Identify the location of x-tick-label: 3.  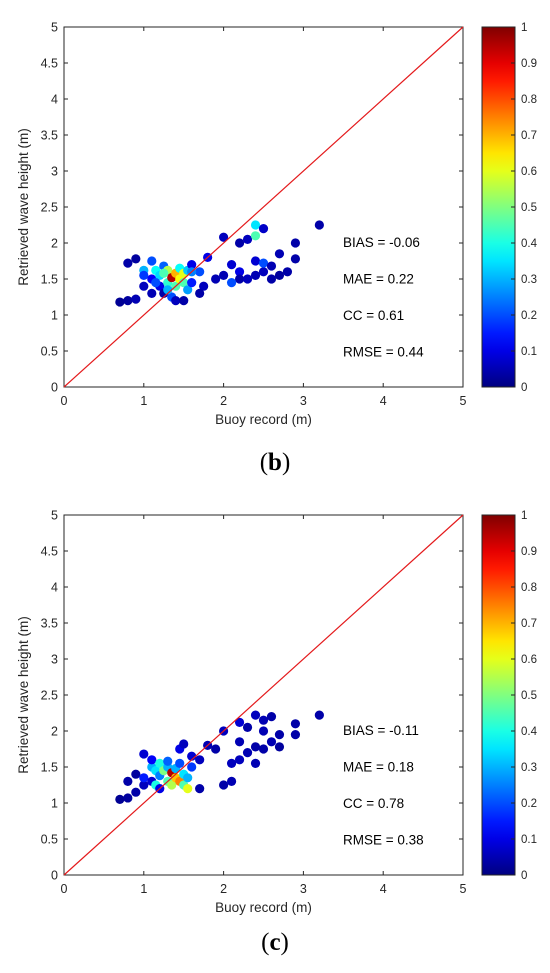
(303, 889).